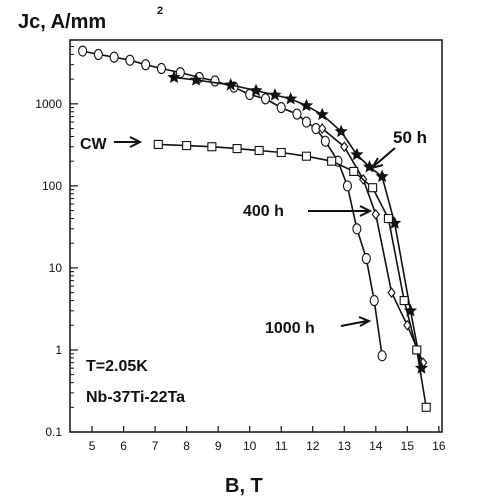 This screenshot has height=501, width=489. What do you see at coordinates (376, 446) in the screenshot?
I see `x-tick-label: 14` at bounding box center [376, 446].